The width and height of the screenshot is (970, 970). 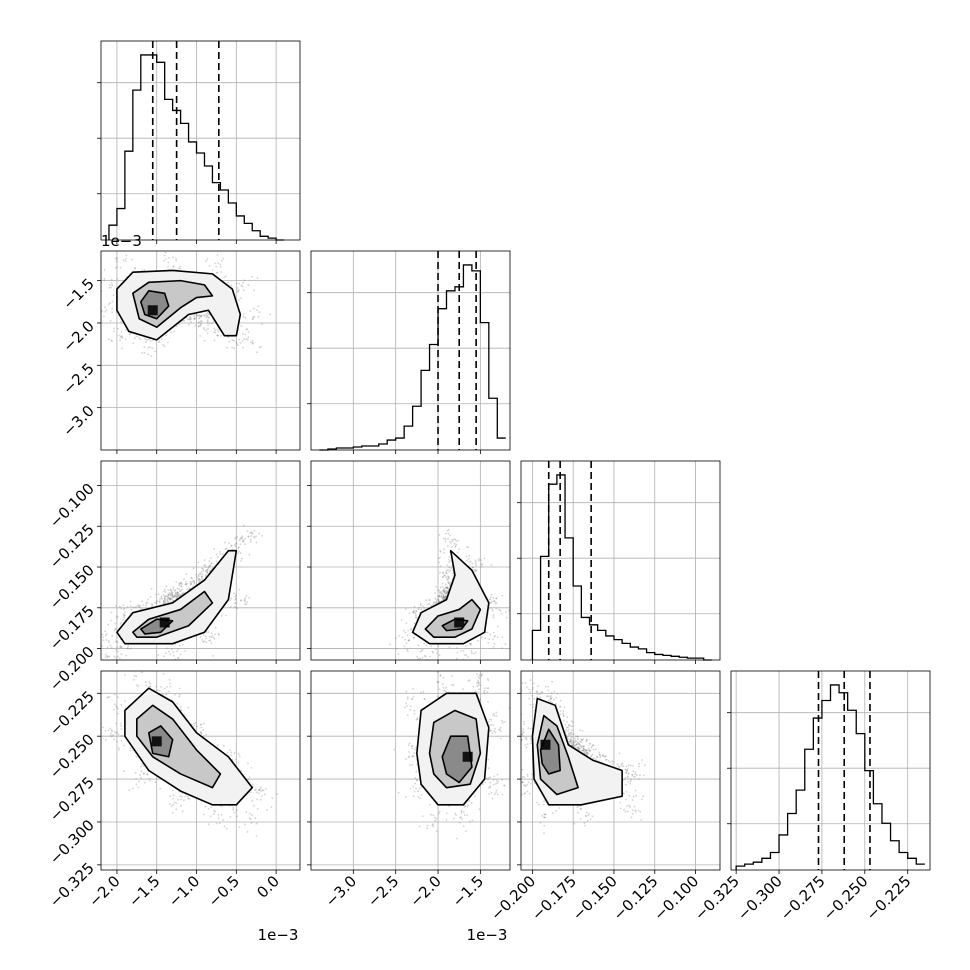 I want to click on axis-frame, so click(x=620, y=560).